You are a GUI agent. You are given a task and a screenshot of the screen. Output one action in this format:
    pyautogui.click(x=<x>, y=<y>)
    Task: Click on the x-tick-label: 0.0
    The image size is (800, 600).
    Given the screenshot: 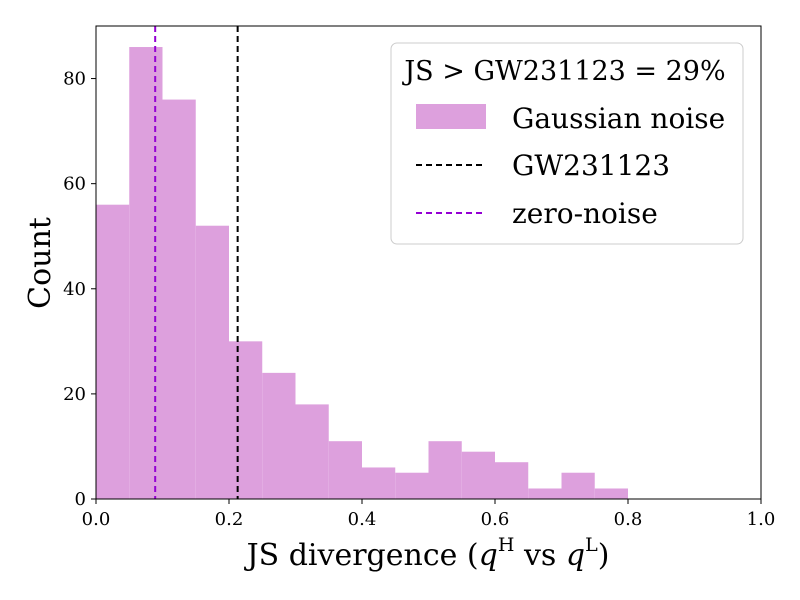 What is the action you would take?
    pyautogui.click(x=96, y=519)
    